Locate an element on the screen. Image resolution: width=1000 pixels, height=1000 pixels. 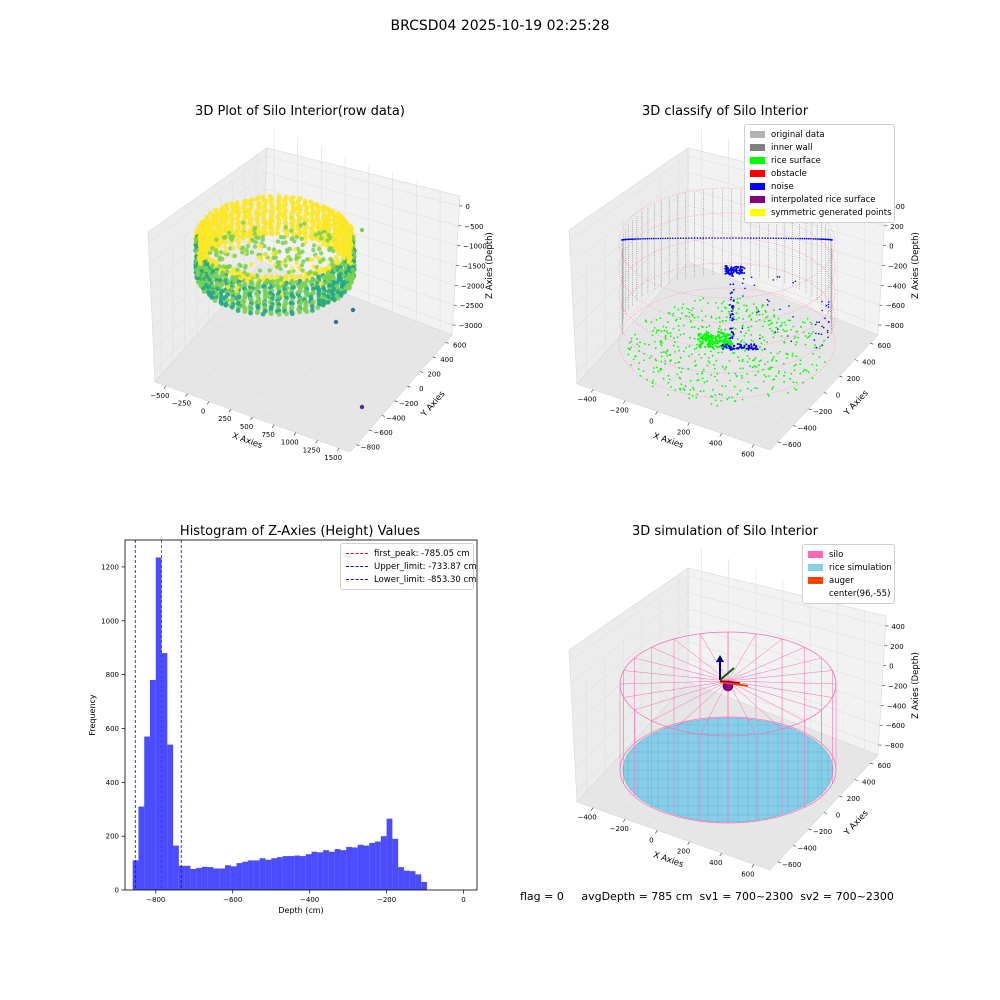
histogram-xtick-label: −200 is located at coordinates (386, 900).